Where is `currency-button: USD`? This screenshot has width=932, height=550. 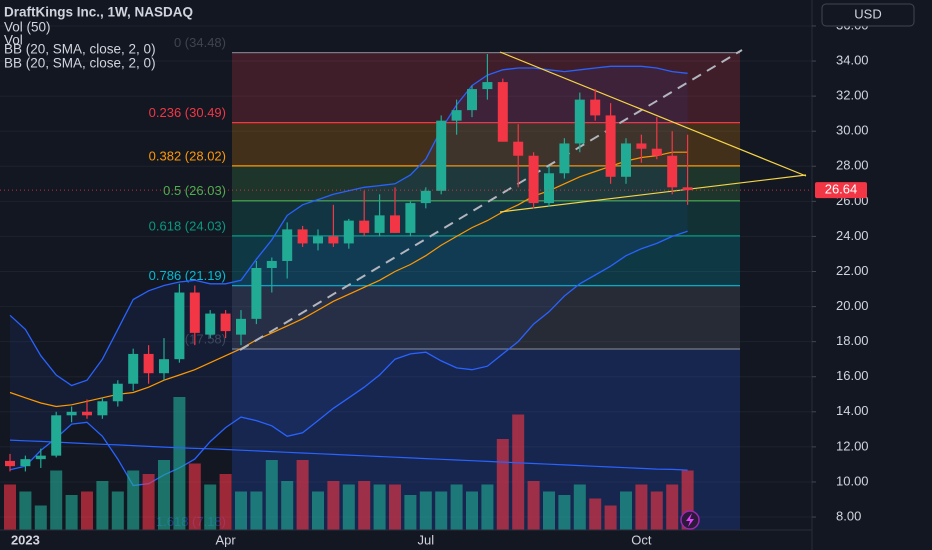 currency-button: USD is located at coordinates (868, 15).